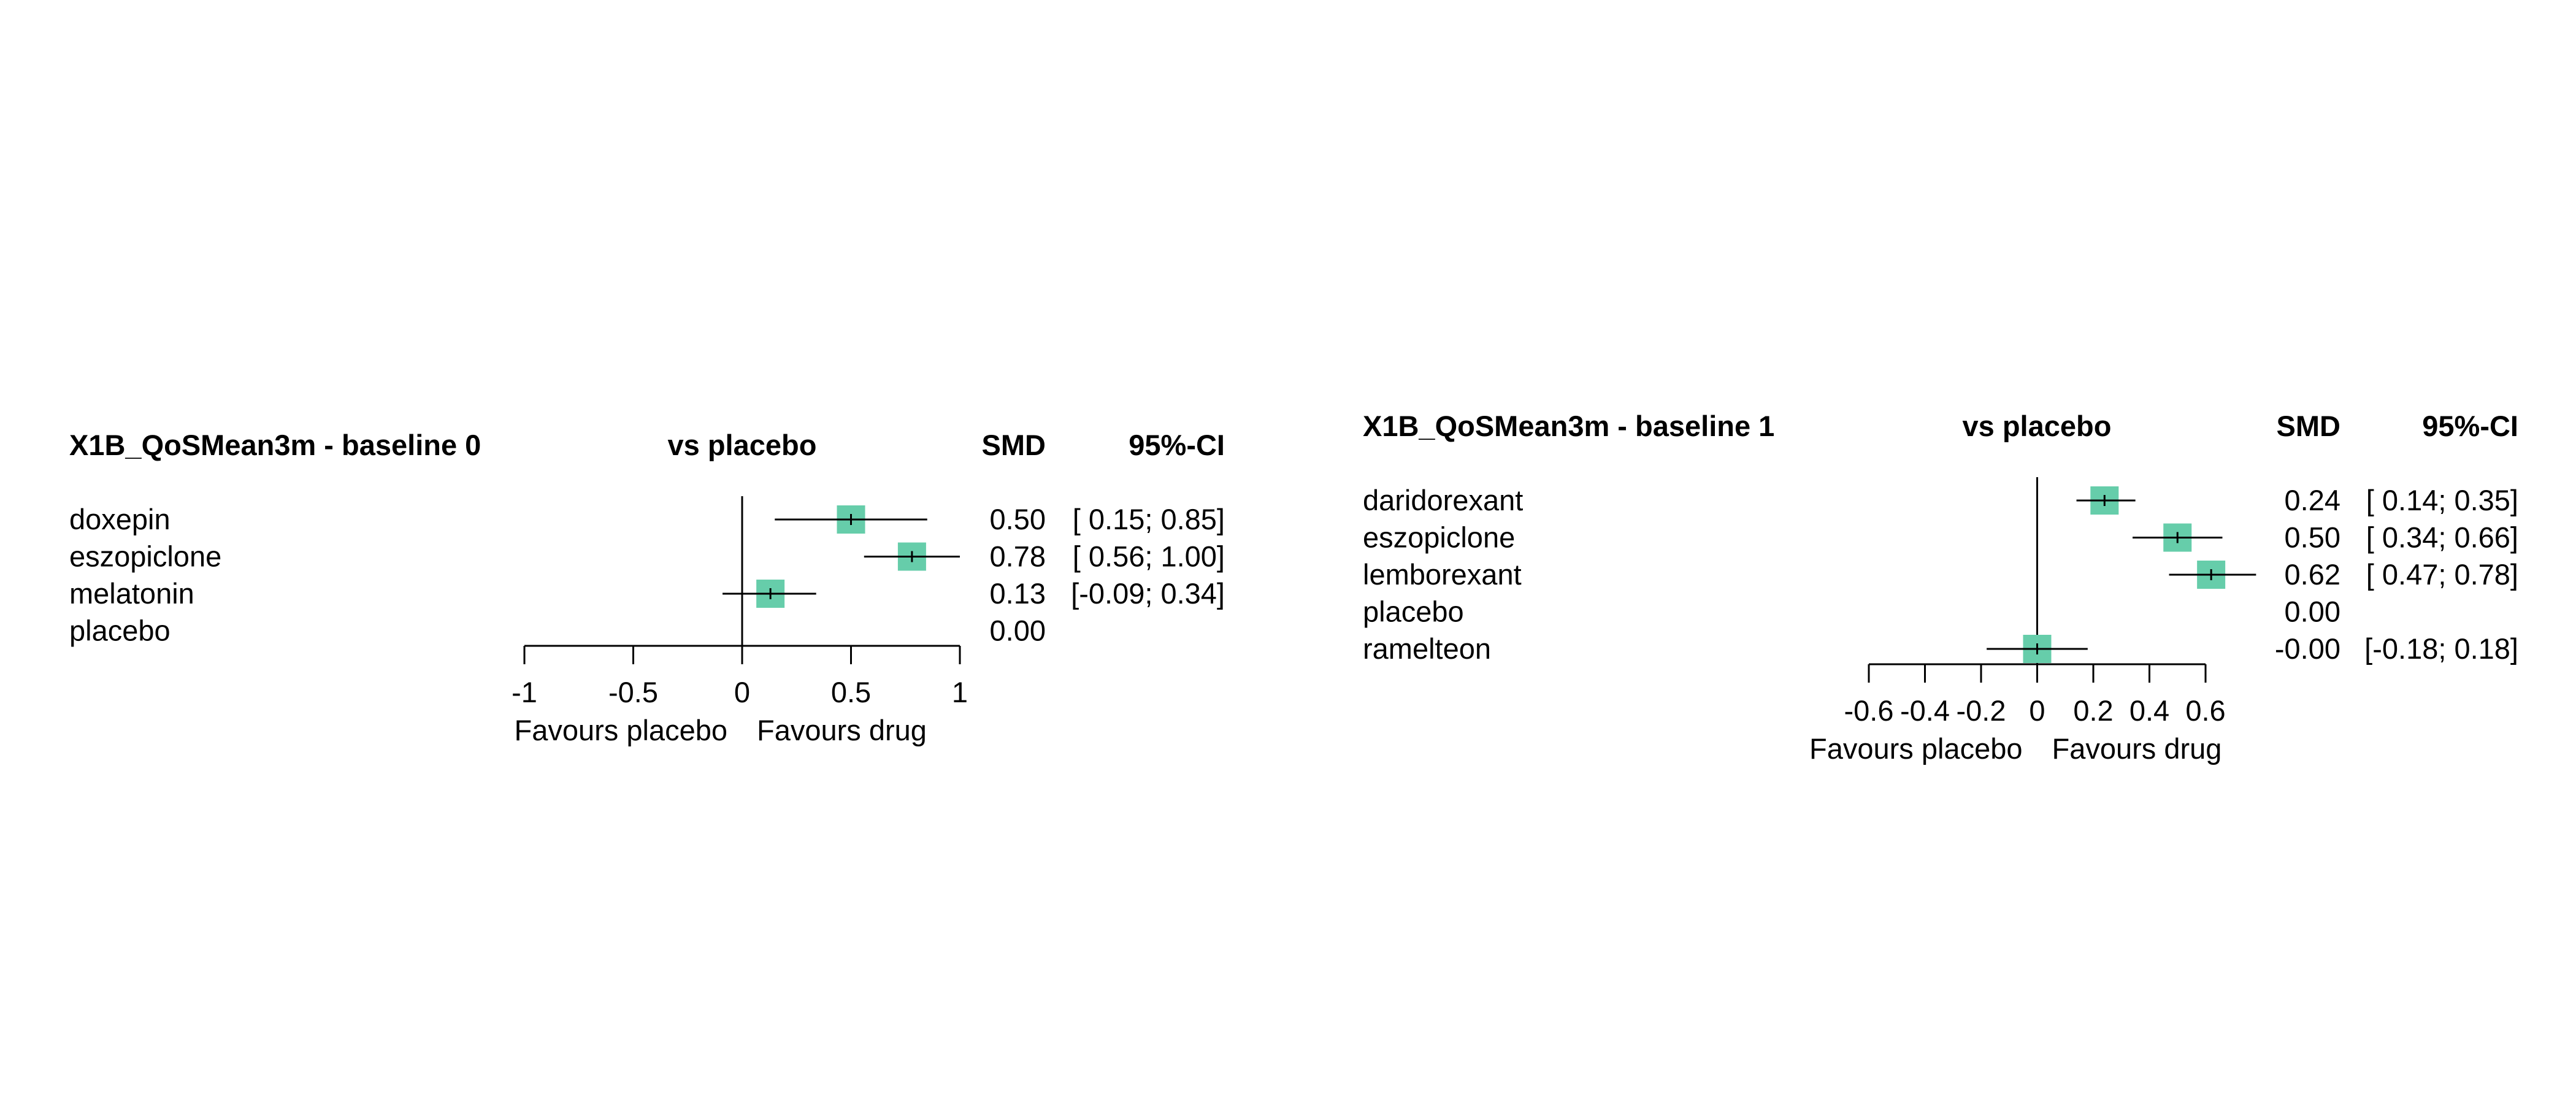  What do you see at coordinates (2442, 574) in the screenshot?
I see `ci-value: [ 0.47; 0.78]` at bounding box center [2442, 574].